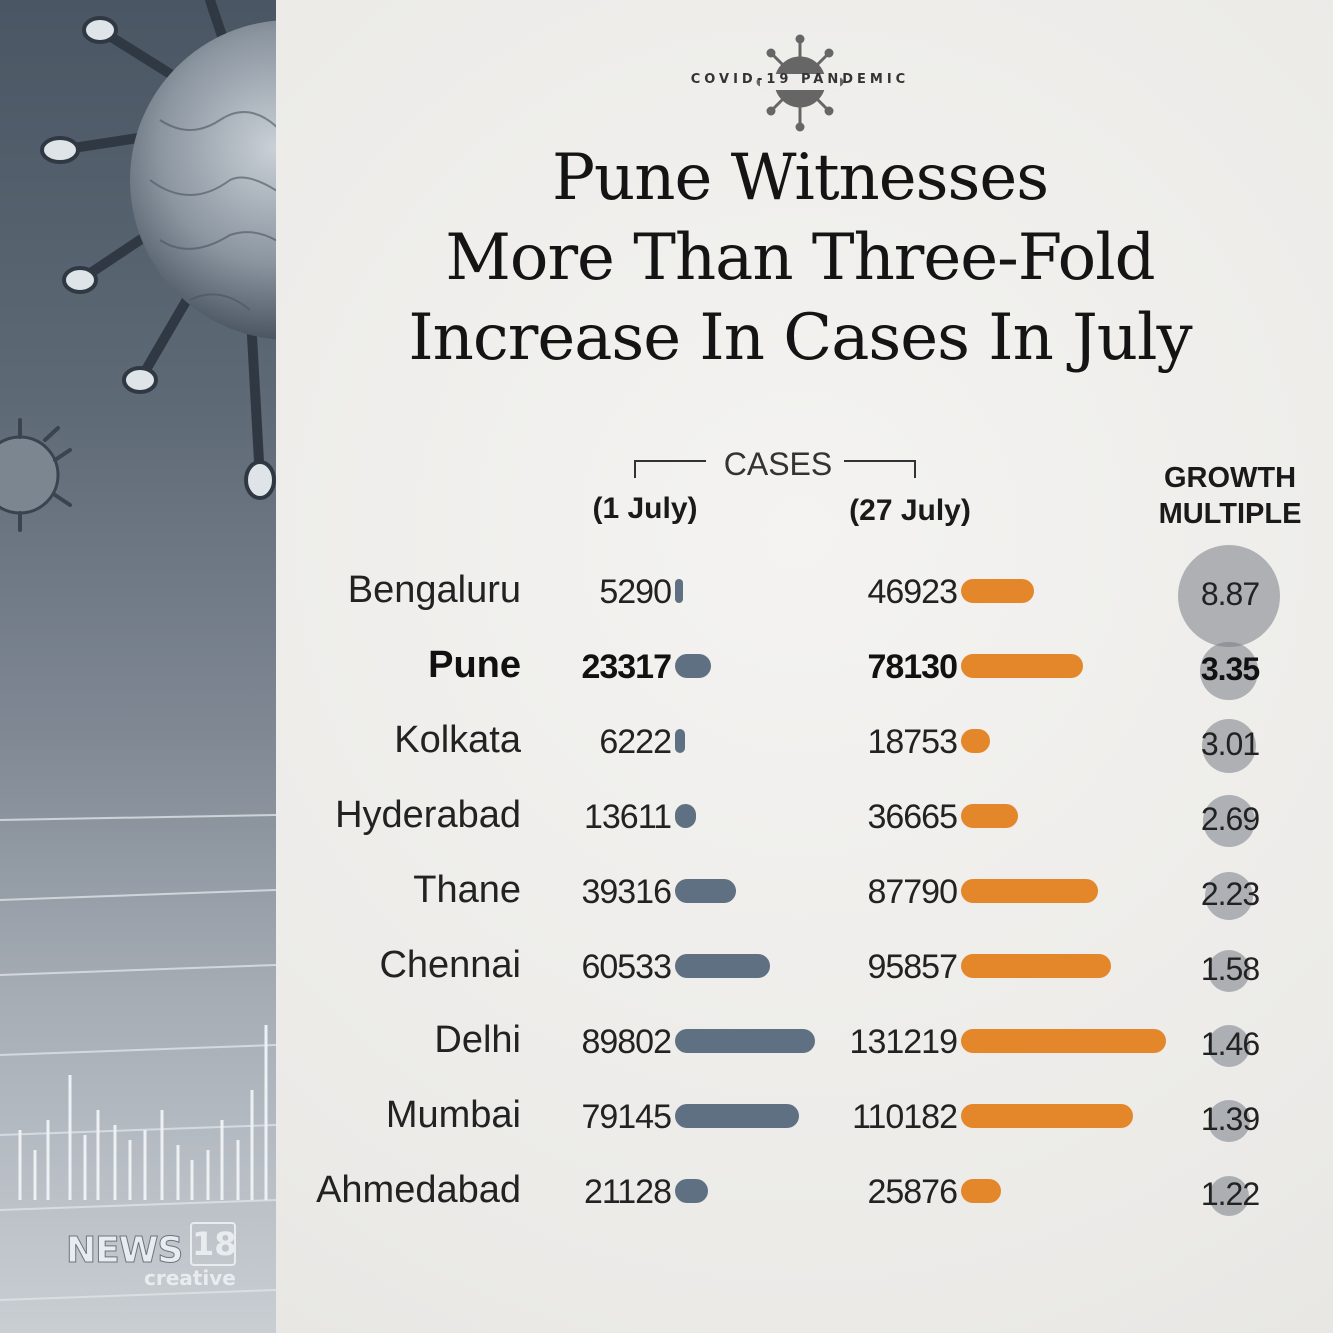 This screenshot has width=1333, height=1333. What do you see at coordinates (635, 742) in the screenshot?
I see `value-1-july: 6222` at bounding box center [635, 742].